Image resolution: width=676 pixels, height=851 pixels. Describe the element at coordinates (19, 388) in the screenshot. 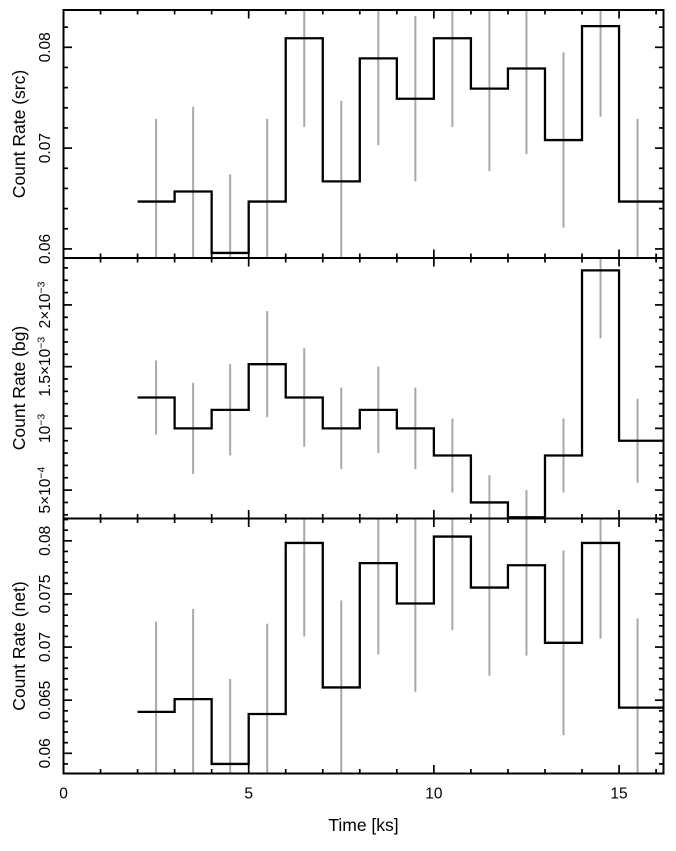

I see `y-axis-title-bg: Count Rate (bg)` at that location.